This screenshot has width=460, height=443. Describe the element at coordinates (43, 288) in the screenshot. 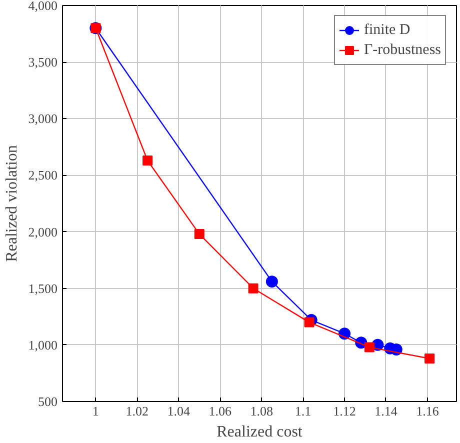

I see `y-tick-label: 1,500` at that location.